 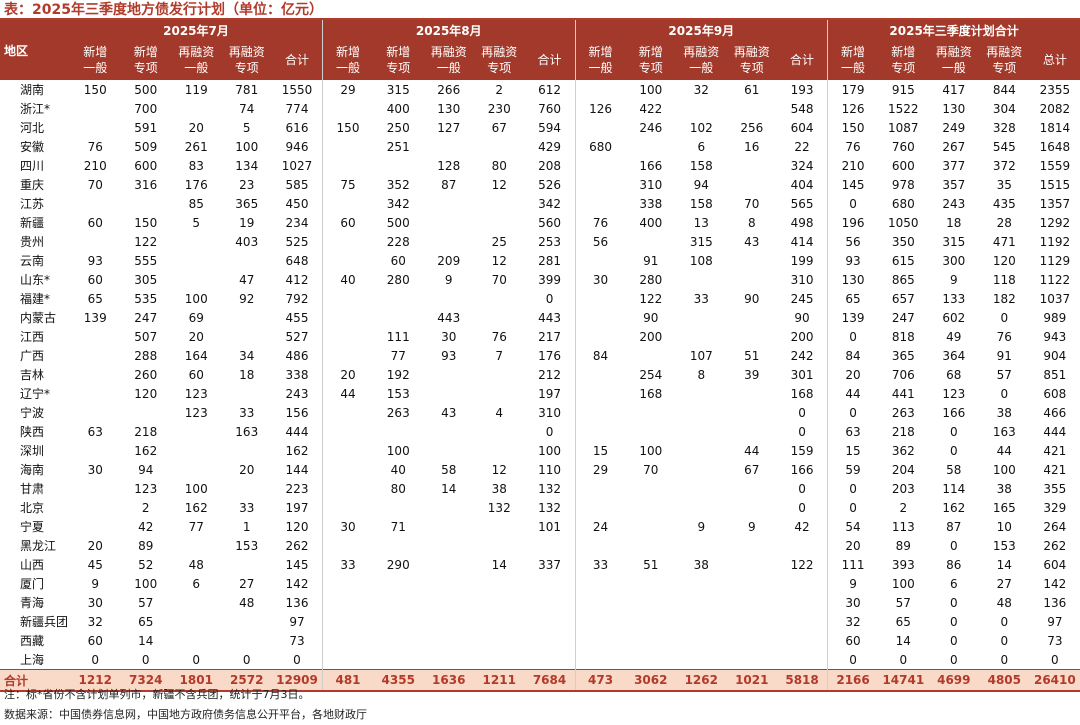 What do you see at coordinates (32, 185) in the screenshot?
I see `region-cell: 重庆` at bounding box center [32, 185].